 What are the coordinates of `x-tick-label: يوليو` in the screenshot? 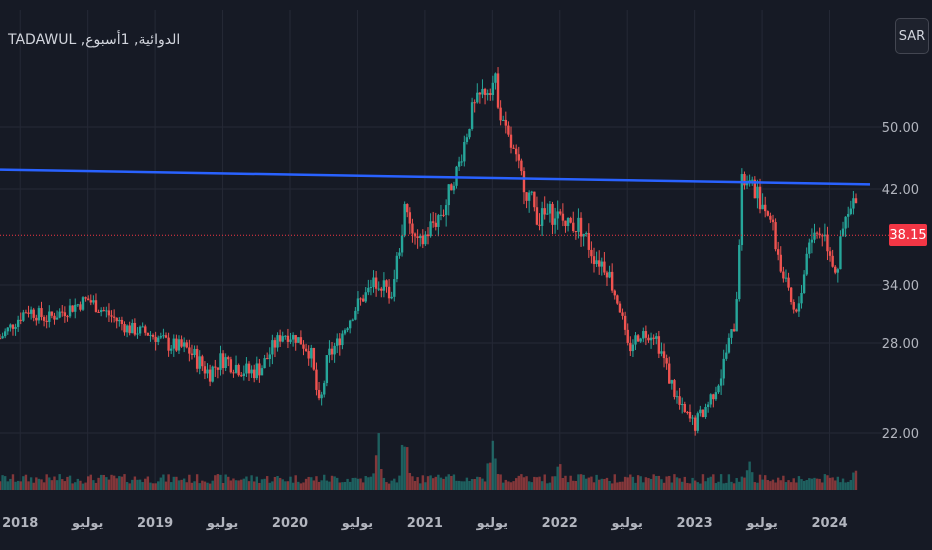 It's located at (627, 523).